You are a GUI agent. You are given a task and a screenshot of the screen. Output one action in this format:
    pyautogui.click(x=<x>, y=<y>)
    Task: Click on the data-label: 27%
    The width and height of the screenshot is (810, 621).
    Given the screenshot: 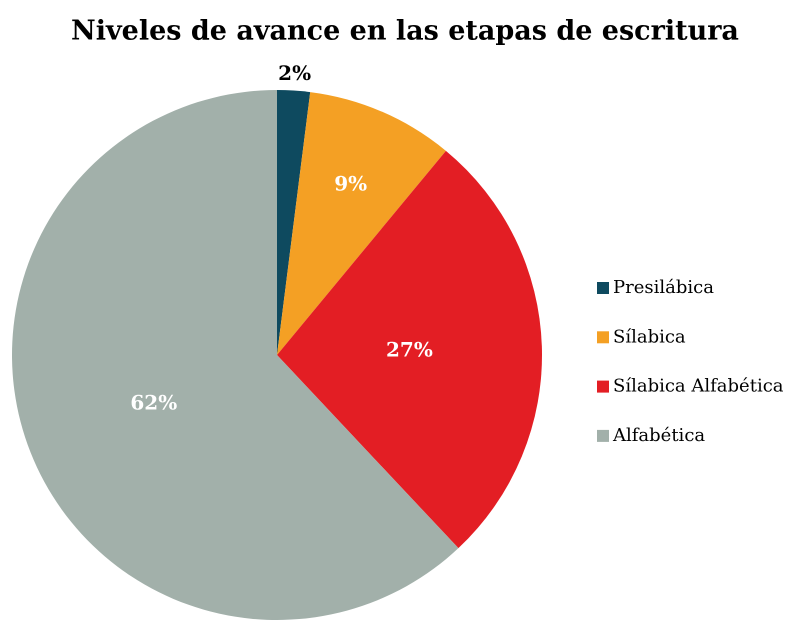 What is the action you would take?
    pyautogui.click(x=409, y=349)
    